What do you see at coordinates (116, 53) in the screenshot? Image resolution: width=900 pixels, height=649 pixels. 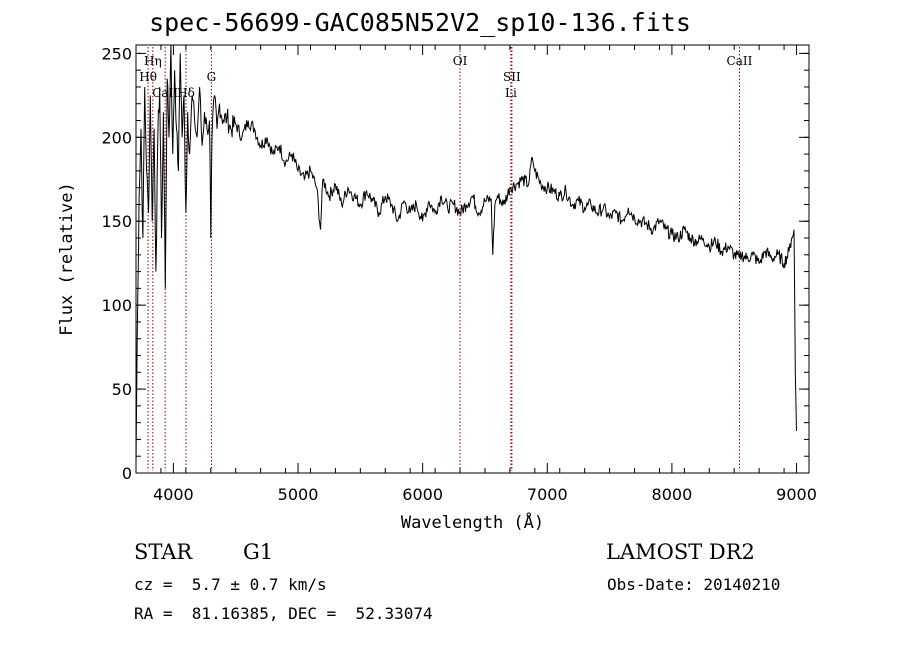 I see `y-tick-label: 250` at bounding box center [116, 53].